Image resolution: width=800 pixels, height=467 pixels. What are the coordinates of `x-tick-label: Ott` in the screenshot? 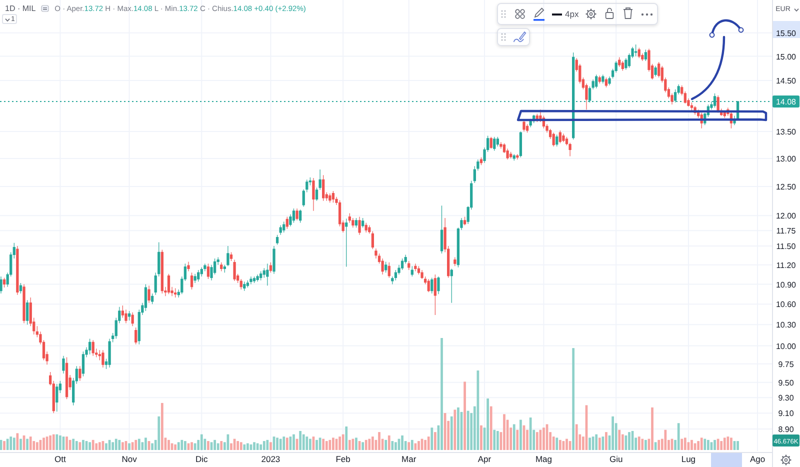 It's located at (60, 459).